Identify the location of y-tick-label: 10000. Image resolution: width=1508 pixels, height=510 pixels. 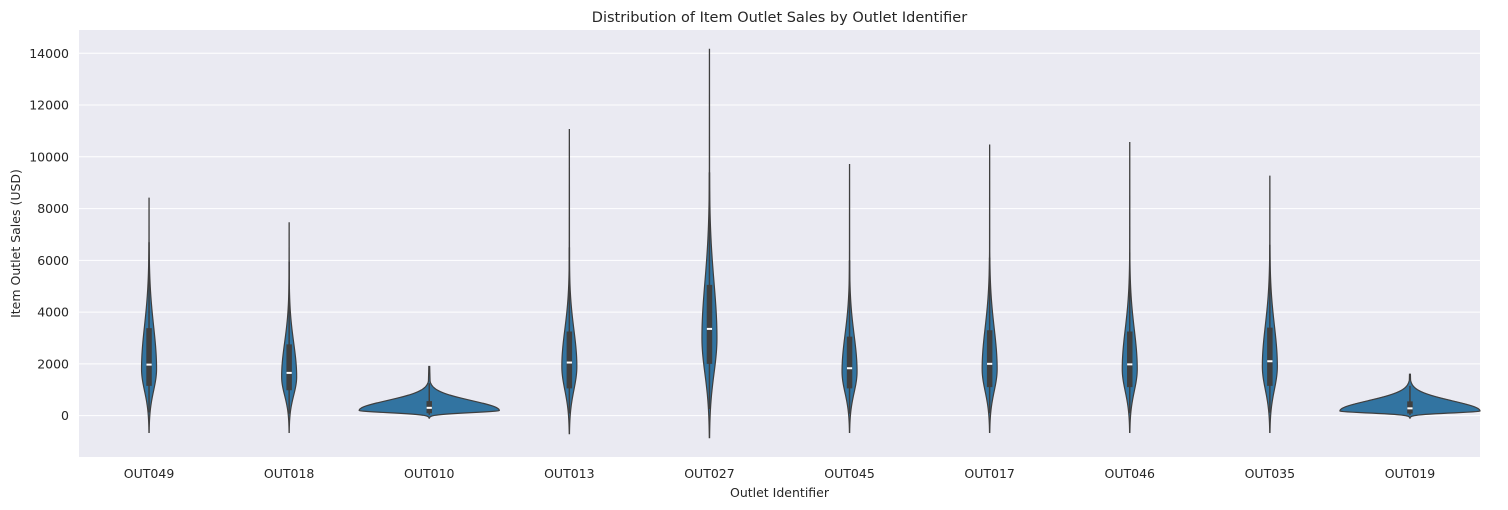
(49, 156).